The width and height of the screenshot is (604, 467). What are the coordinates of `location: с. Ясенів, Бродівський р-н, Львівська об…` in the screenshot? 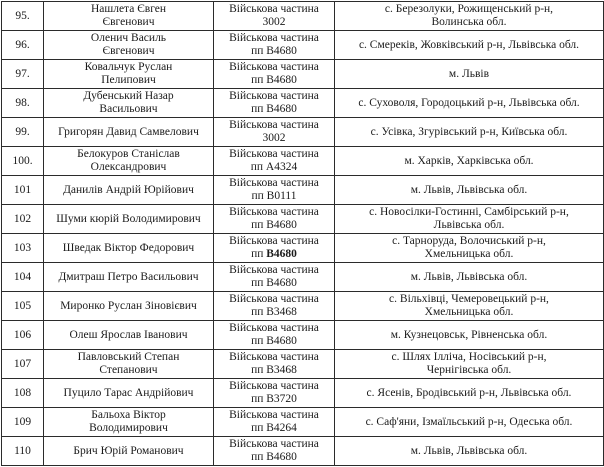 It's located at (469, 393).